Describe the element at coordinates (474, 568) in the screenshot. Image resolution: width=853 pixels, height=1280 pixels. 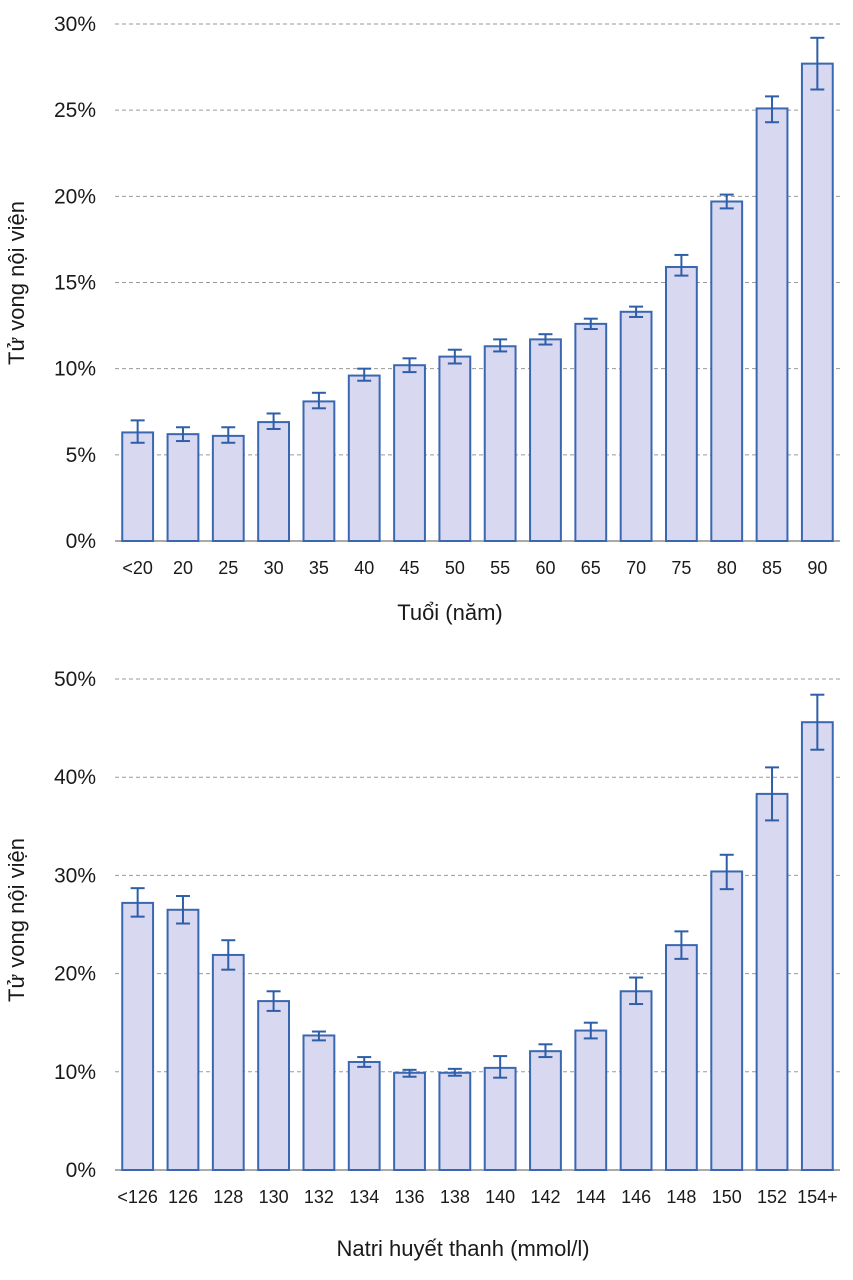
I see `age-chart-x-ticks: <20 20 25 30 35 40 45 50 55 60 65 70 75 80 85 90` at that location.